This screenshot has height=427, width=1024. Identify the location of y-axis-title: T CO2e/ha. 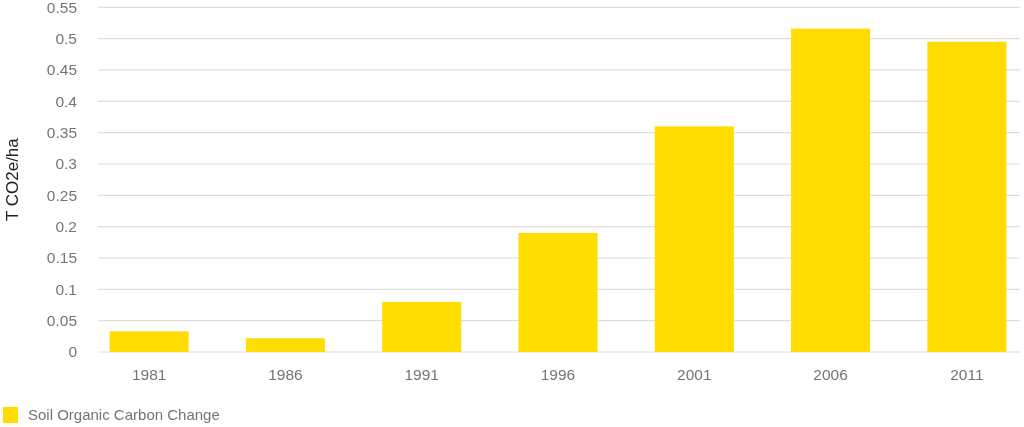
(12, 179).